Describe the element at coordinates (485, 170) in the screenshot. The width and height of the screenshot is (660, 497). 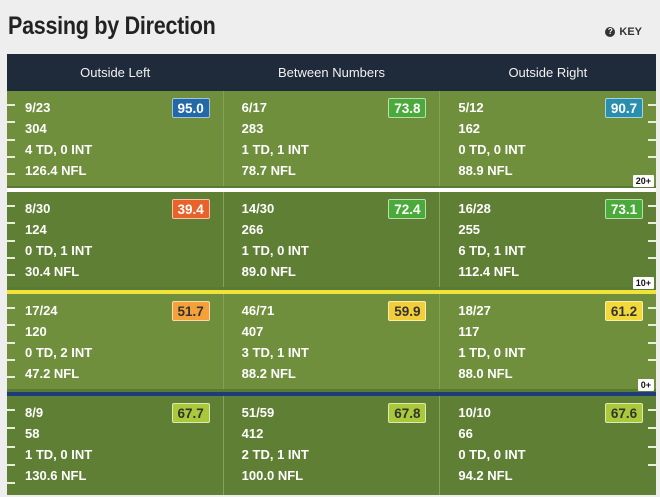
I see `nfl-rating: 88.9 NFL` at that location.